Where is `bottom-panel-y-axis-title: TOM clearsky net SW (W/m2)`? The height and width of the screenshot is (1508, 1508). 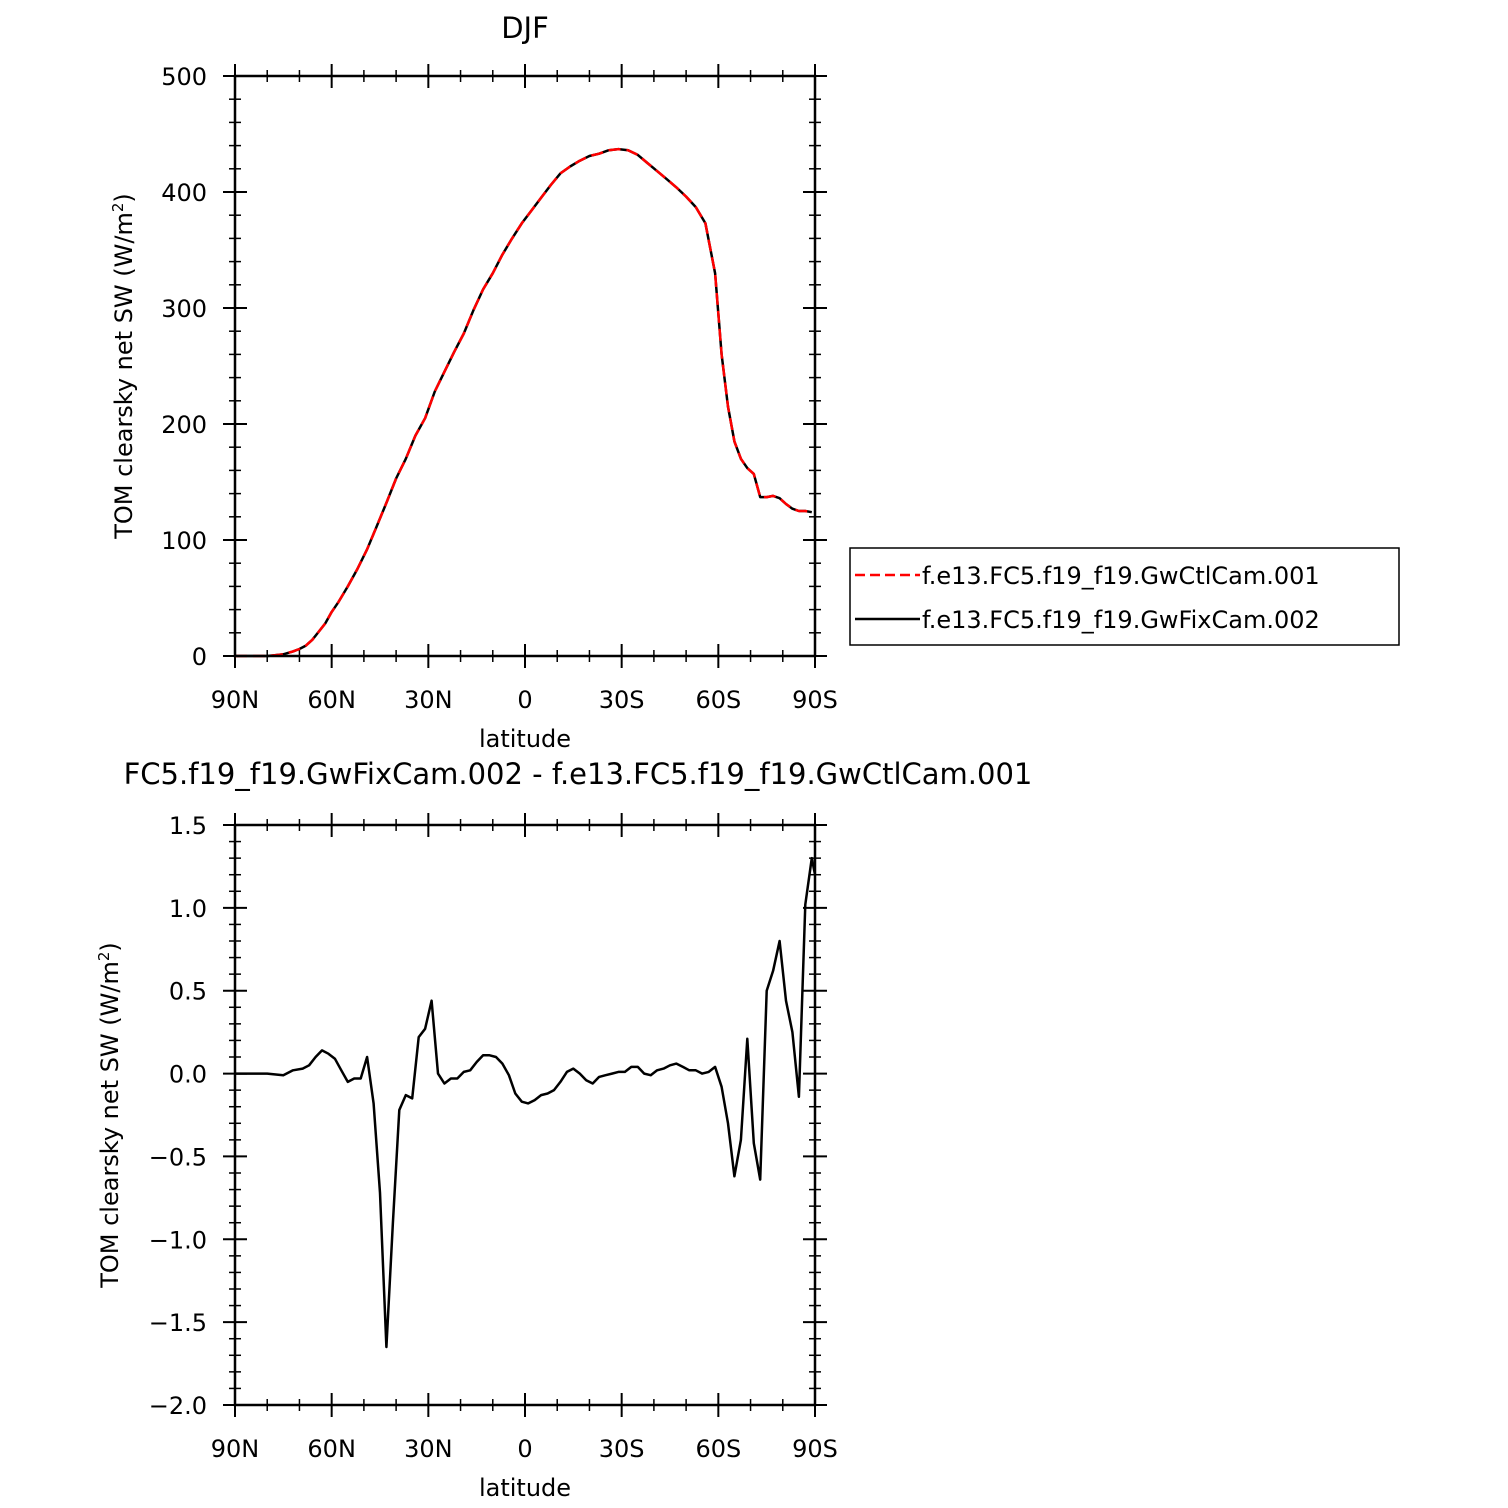 bottom-panel-y-axis-title: TOM clearsky net SW (W/m2) is located at coordinates (109, 1115).